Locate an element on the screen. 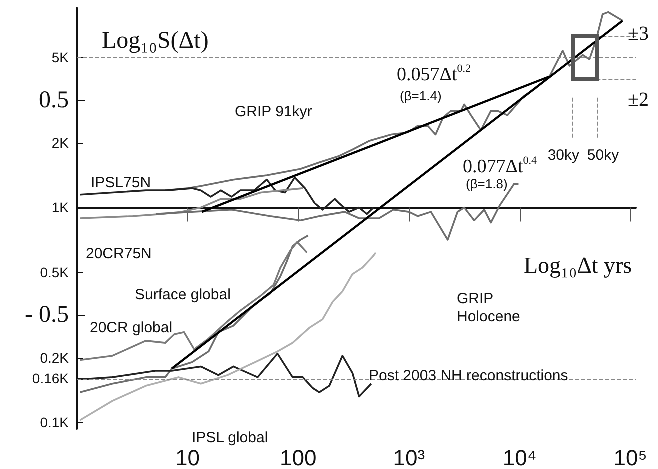 The height and width of the screenshot is (469, 658). x-tick-label: 10⁵ is located at coordinates (631, 457).